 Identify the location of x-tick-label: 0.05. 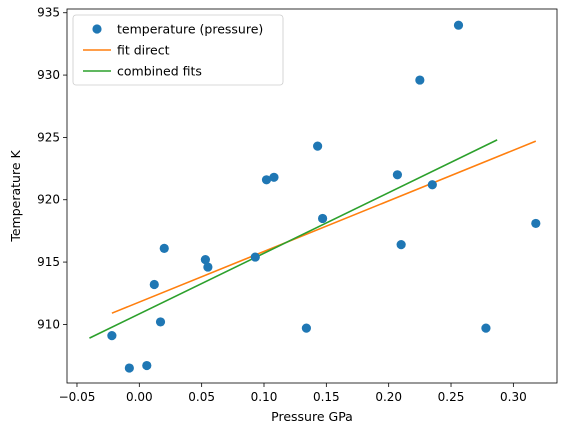
(201, 397).